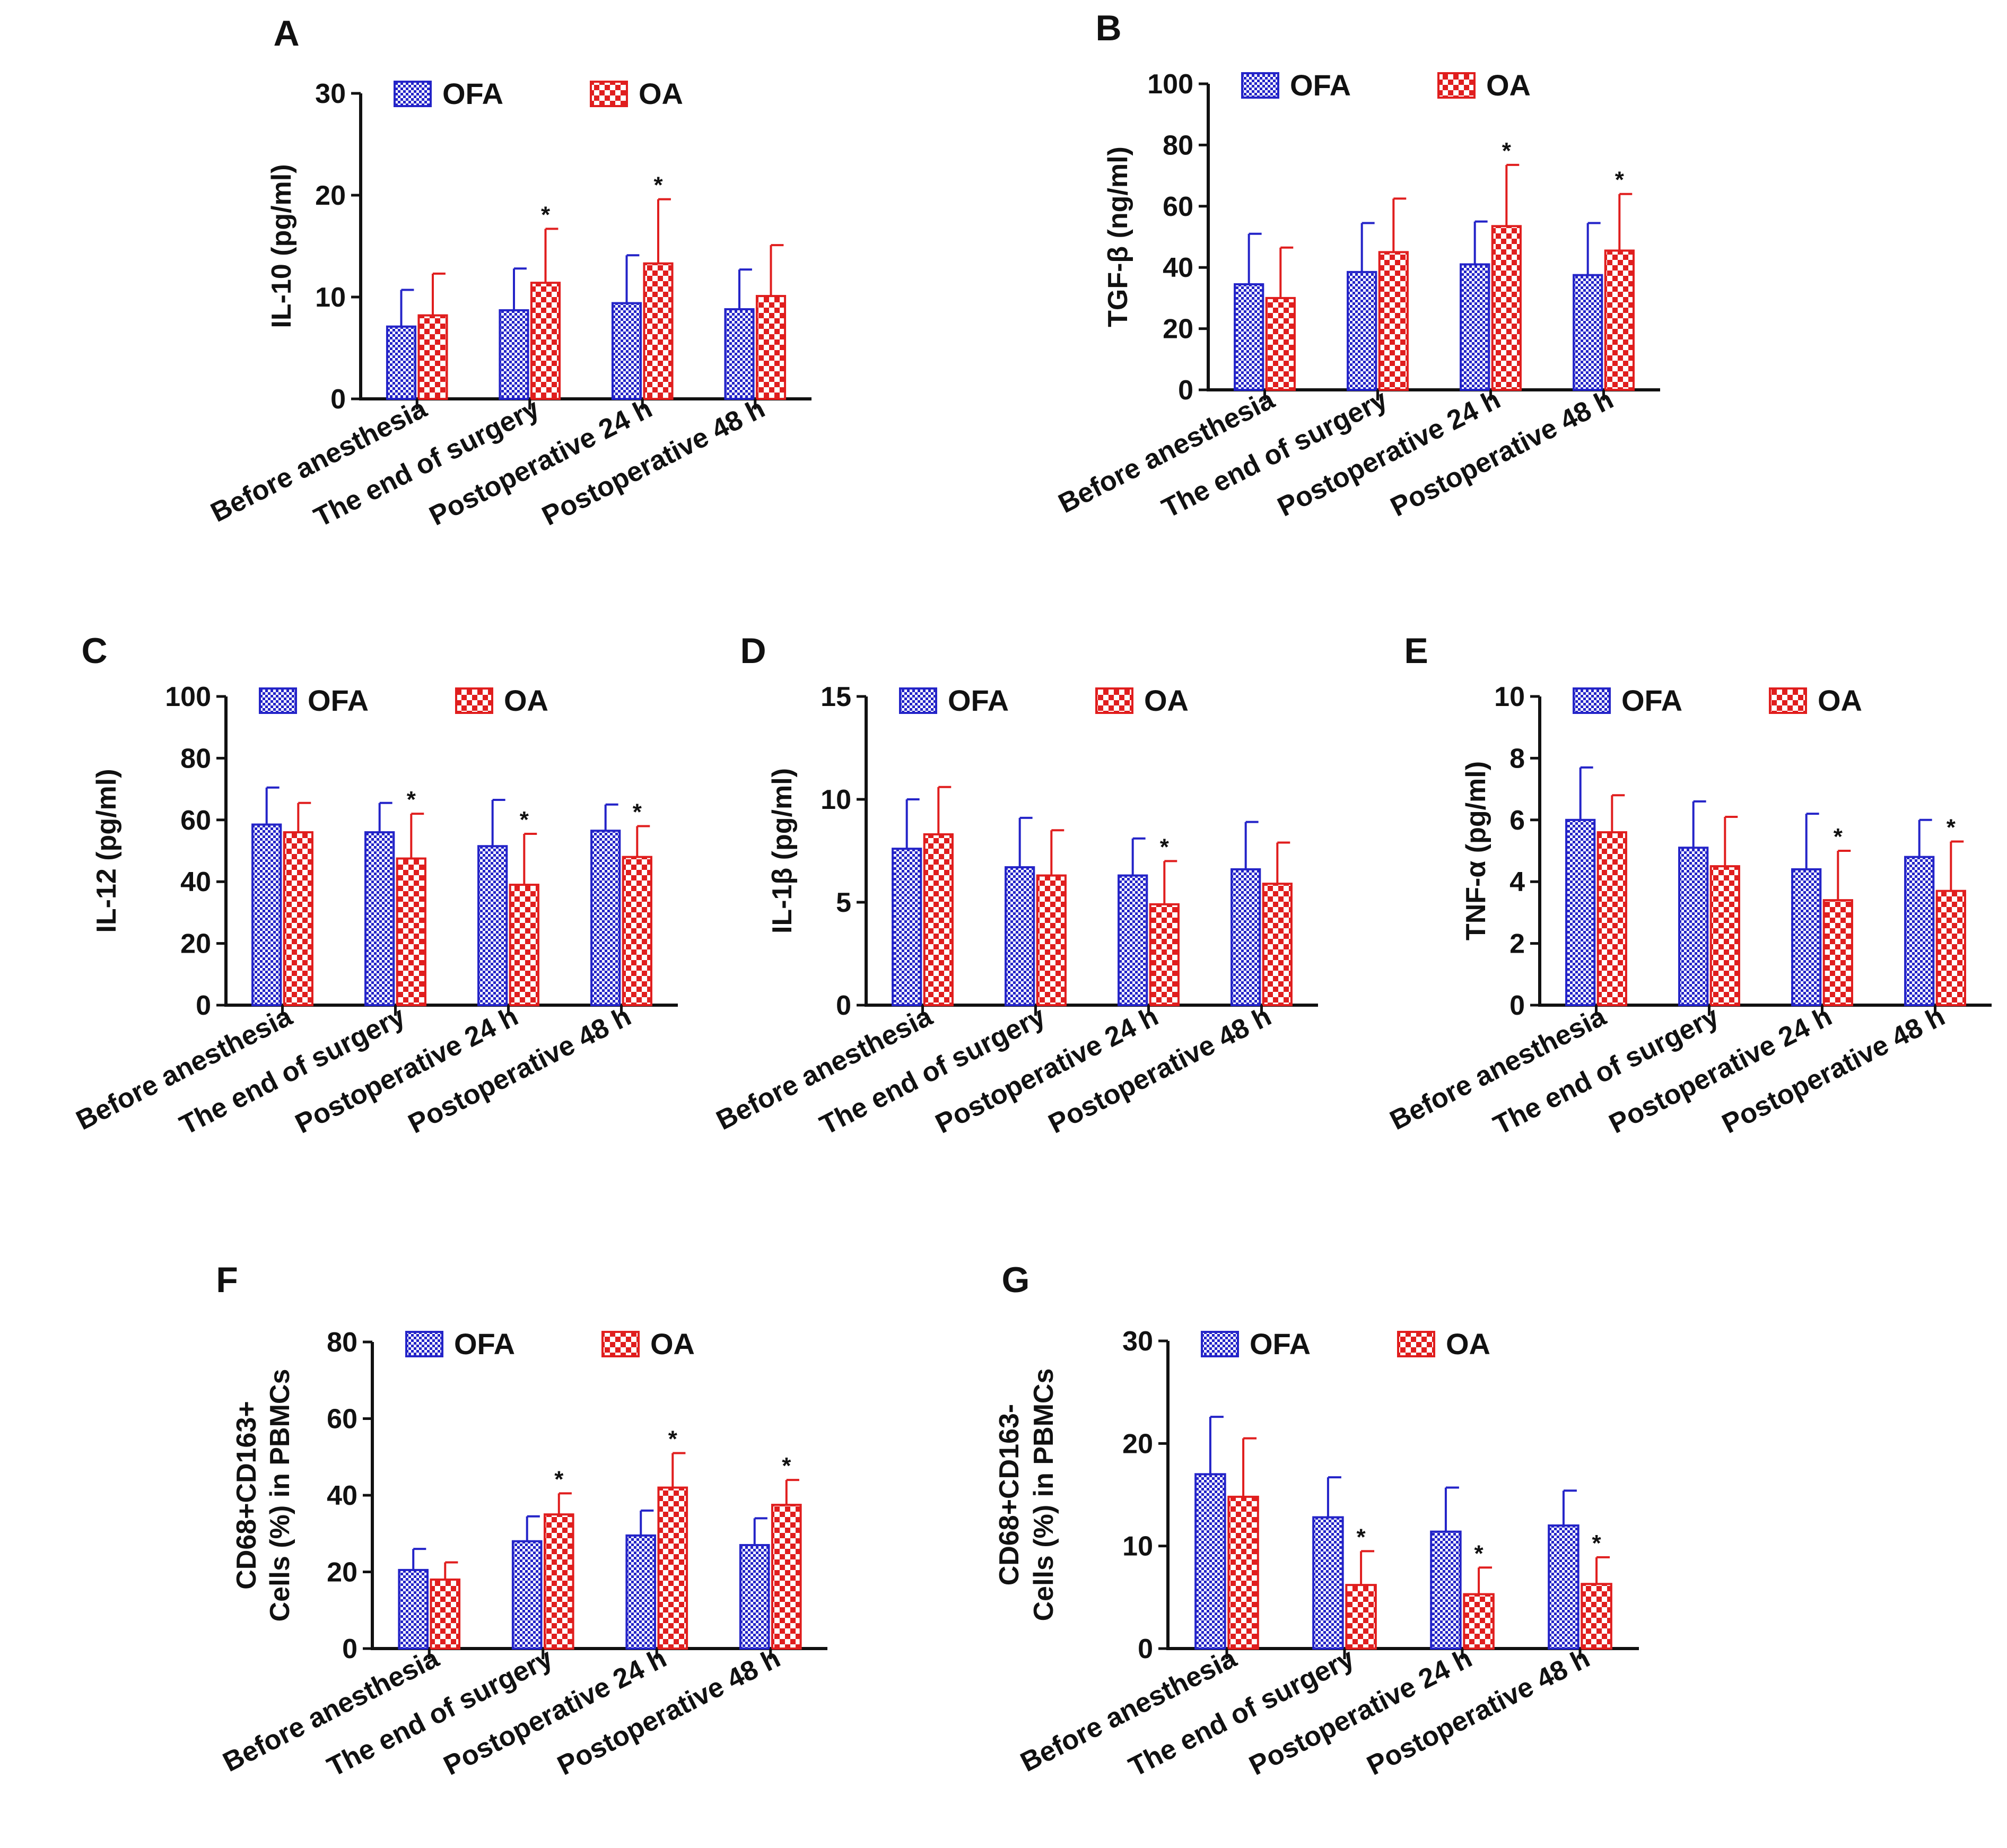 This screenshot has height=1848, width=2007. Describe the element at coordinates (195, 882) in the screenshot. I see `y-tick-label: 40` at that location.